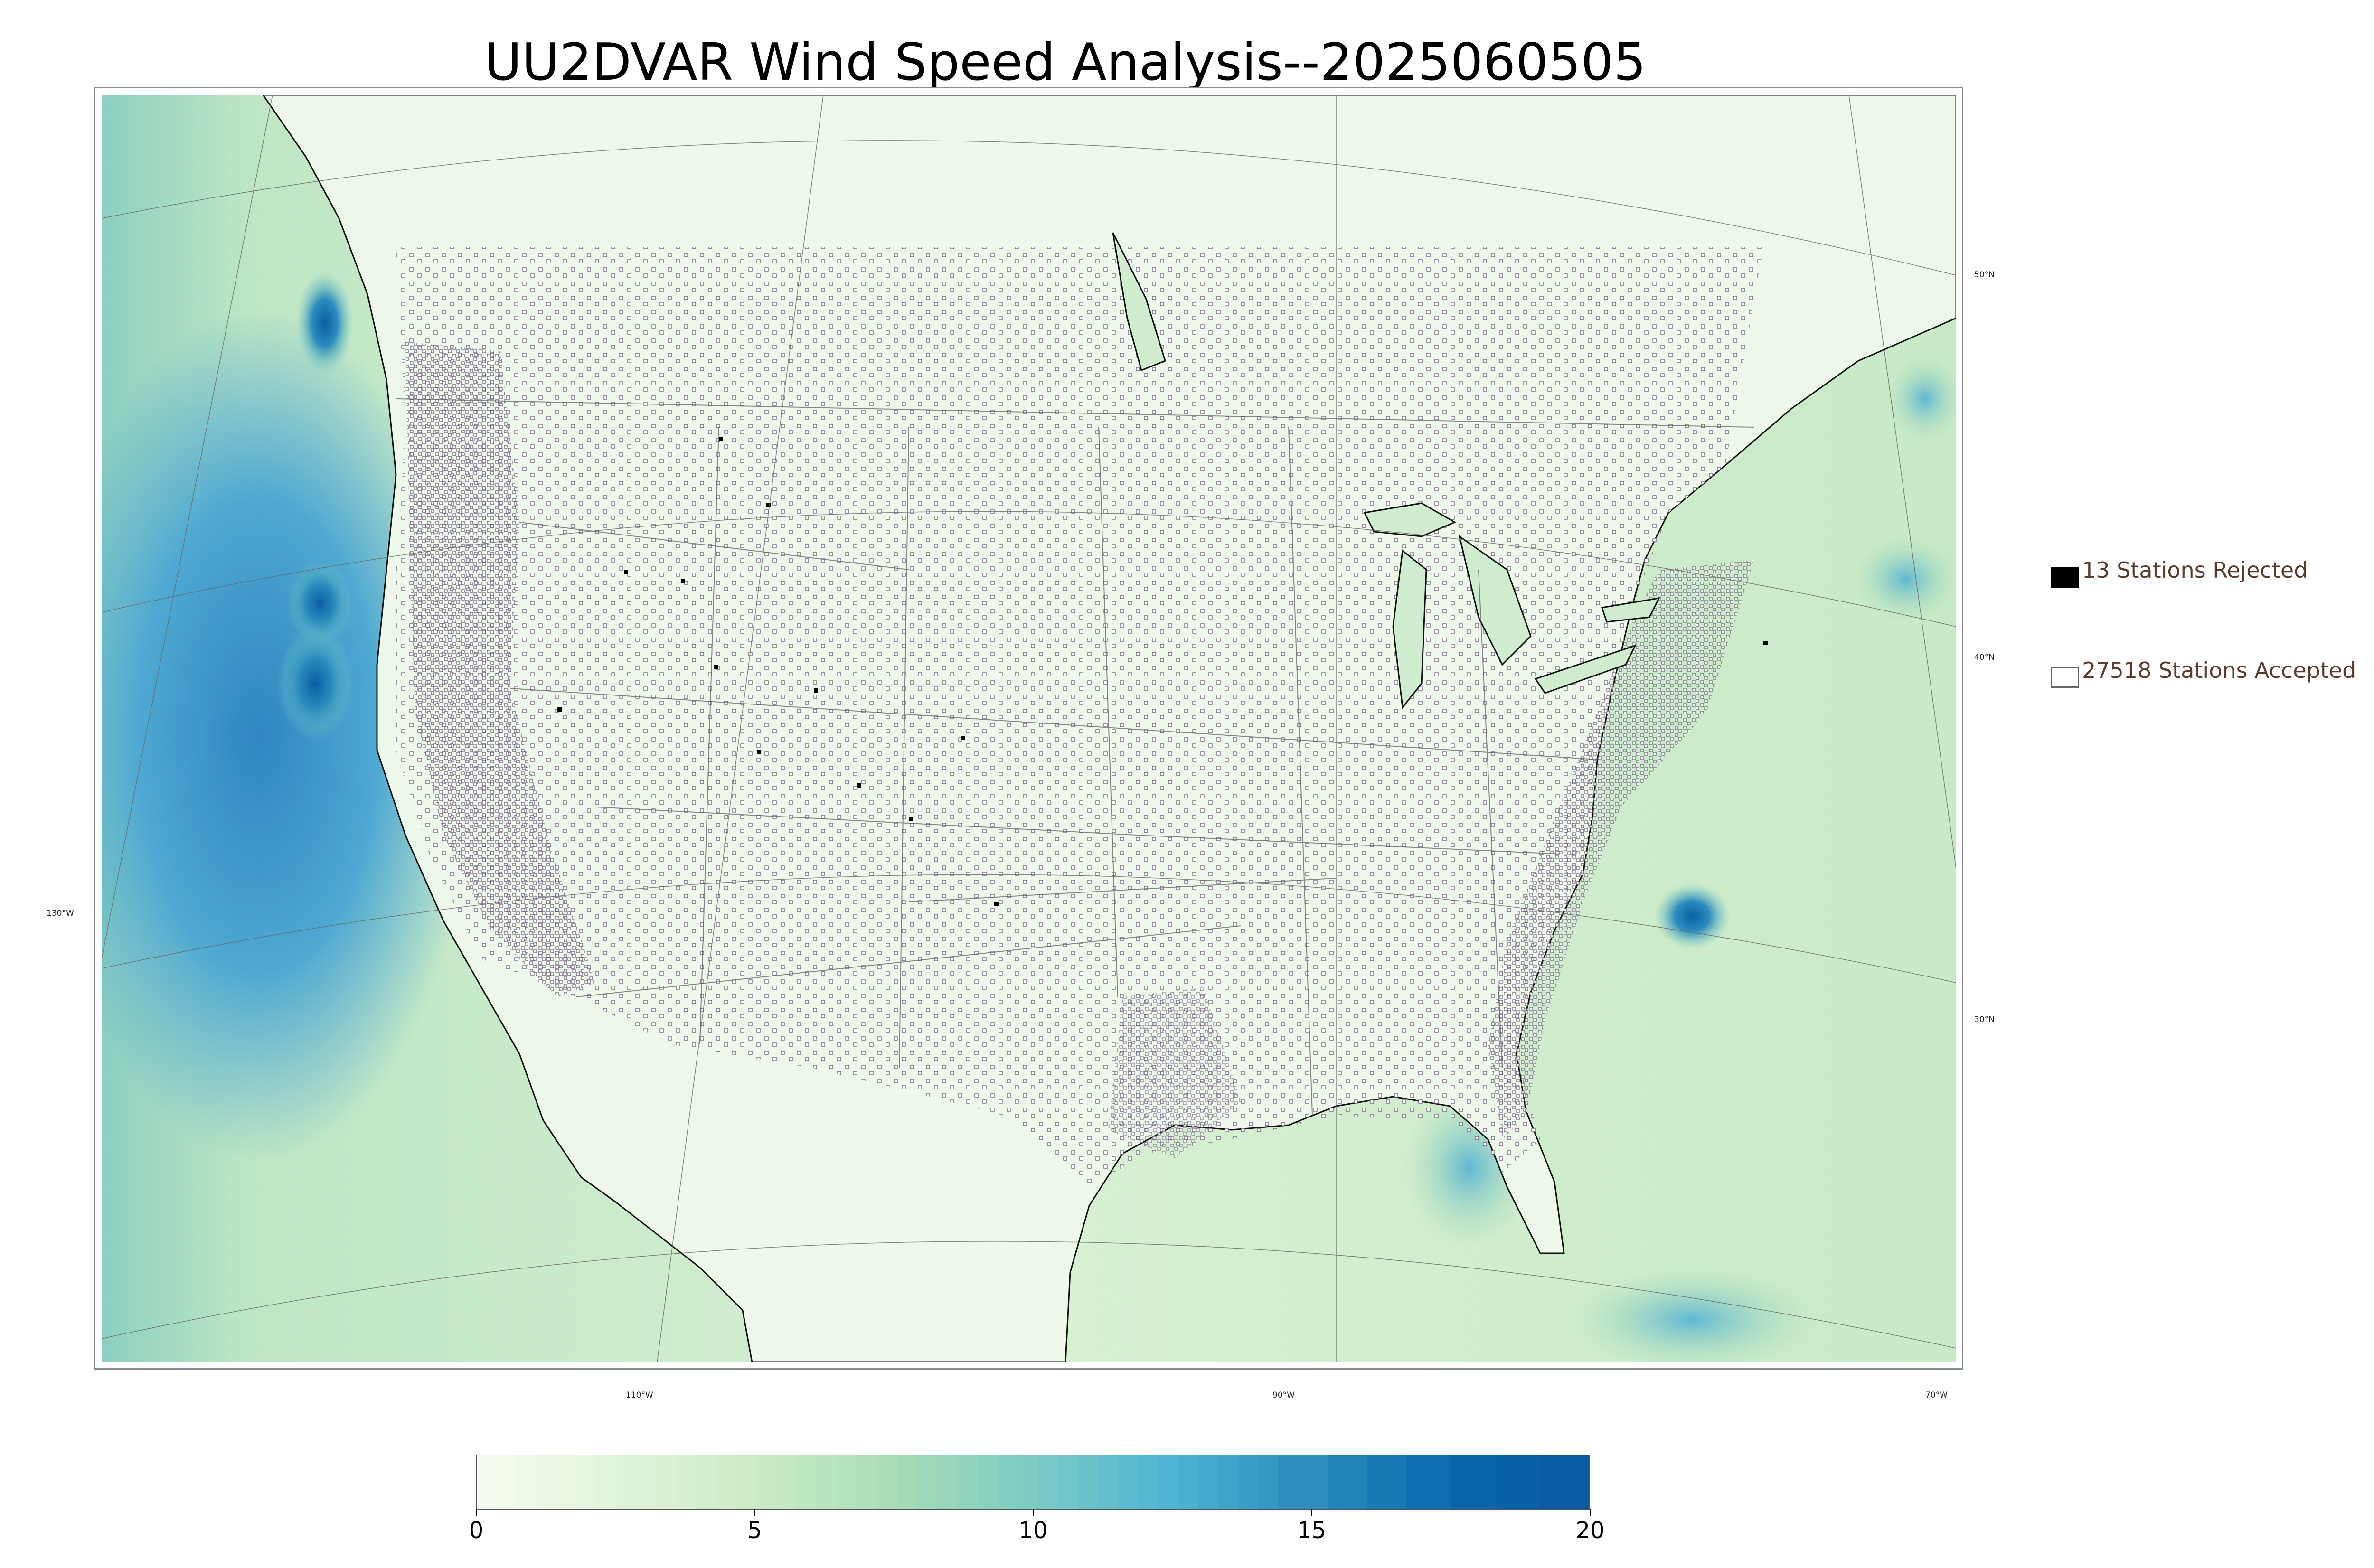 The height and width of the screenshot is (1568, 2374). Describe the element at coordinates (1386, 471) in the screenshot. I see `great-lakes` at that location.